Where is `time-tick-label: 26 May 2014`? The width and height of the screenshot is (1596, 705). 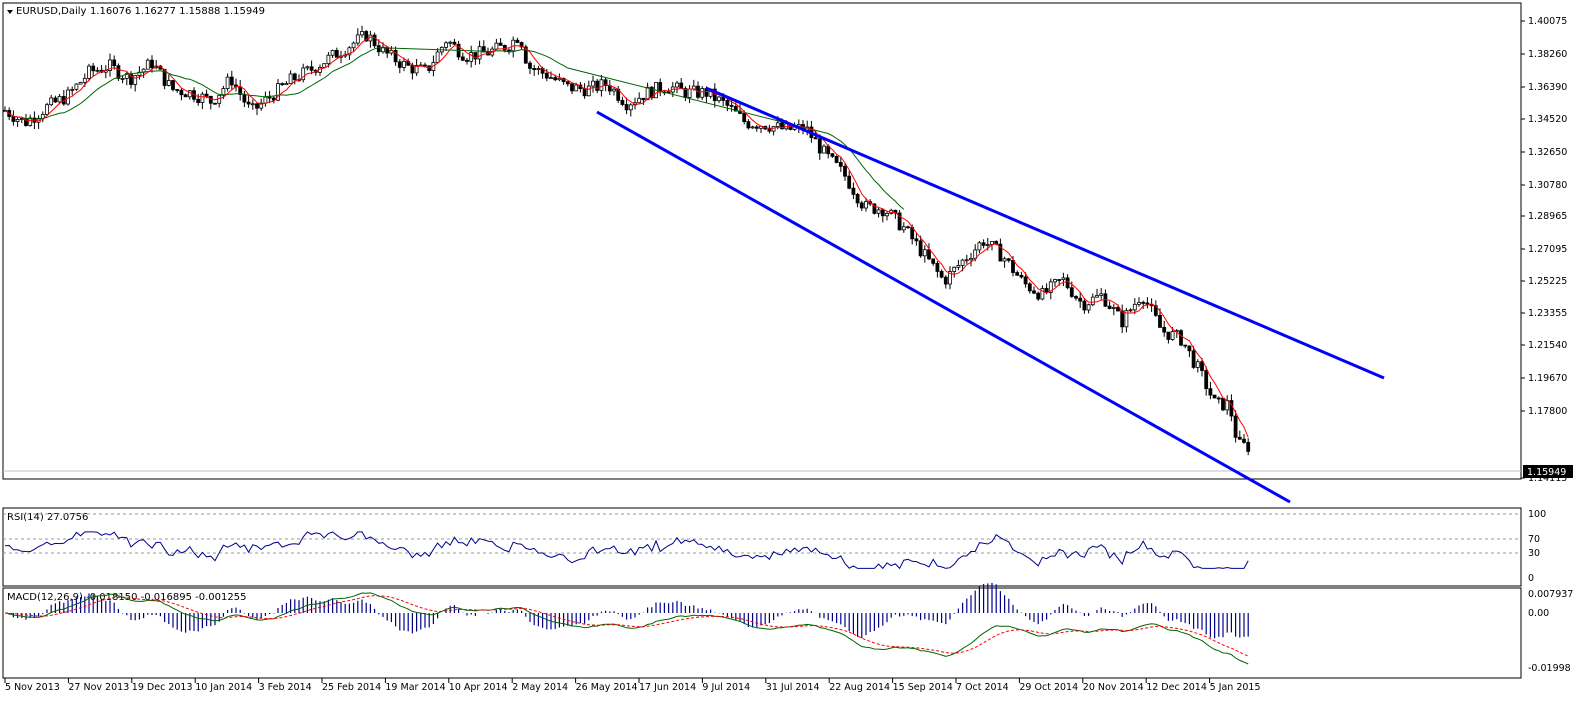 time-tick-label: 26 May 2014 is located at coordinates (607, 687).